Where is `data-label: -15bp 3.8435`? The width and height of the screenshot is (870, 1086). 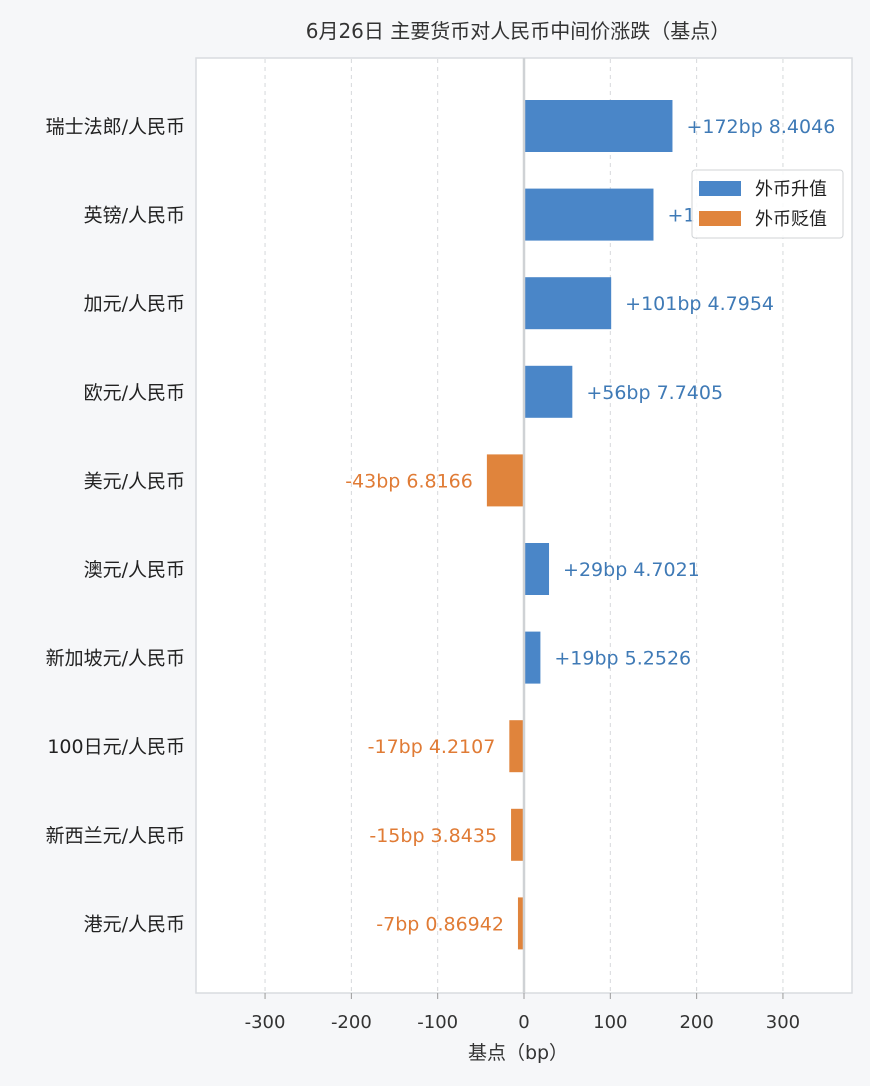 data-label: -15bp 3.8435 is located at coordinates (433, 836).